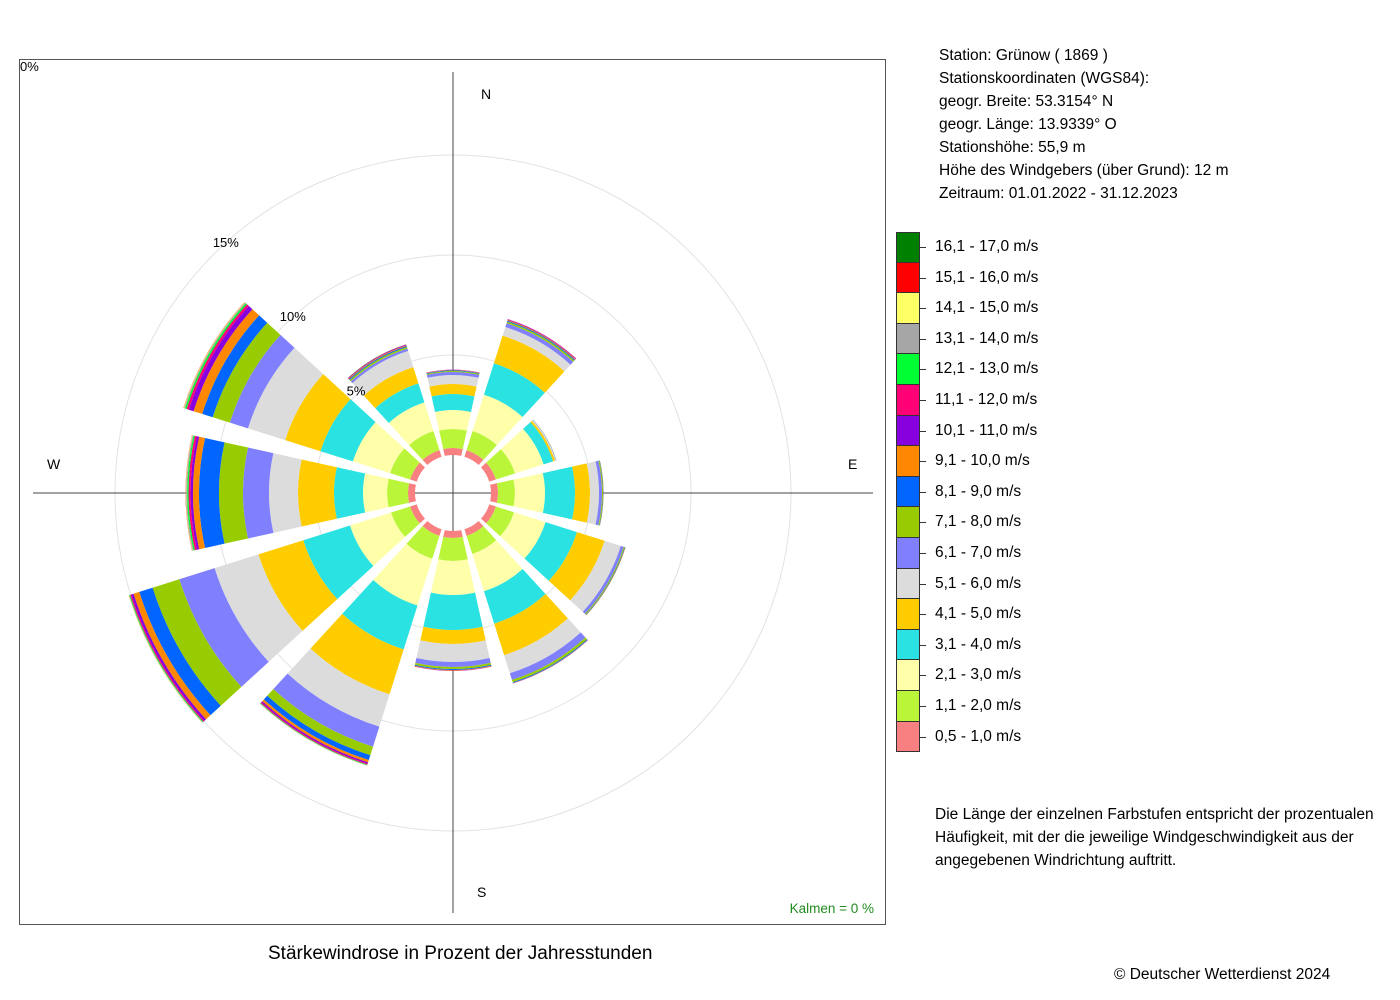 The height and width of the screenshot is (1000, 1400). I want to click on legend-label: 12,1 - 13,0 m/s, so click(987, 369).